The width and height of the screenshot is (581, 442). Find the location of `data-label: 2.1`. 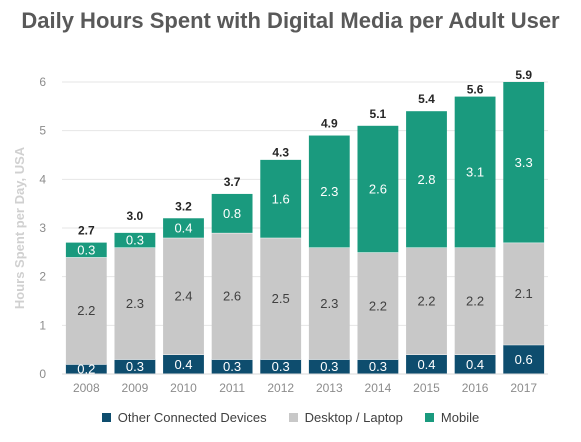

data-label: 2.1 is located at coordinates (524, 293).